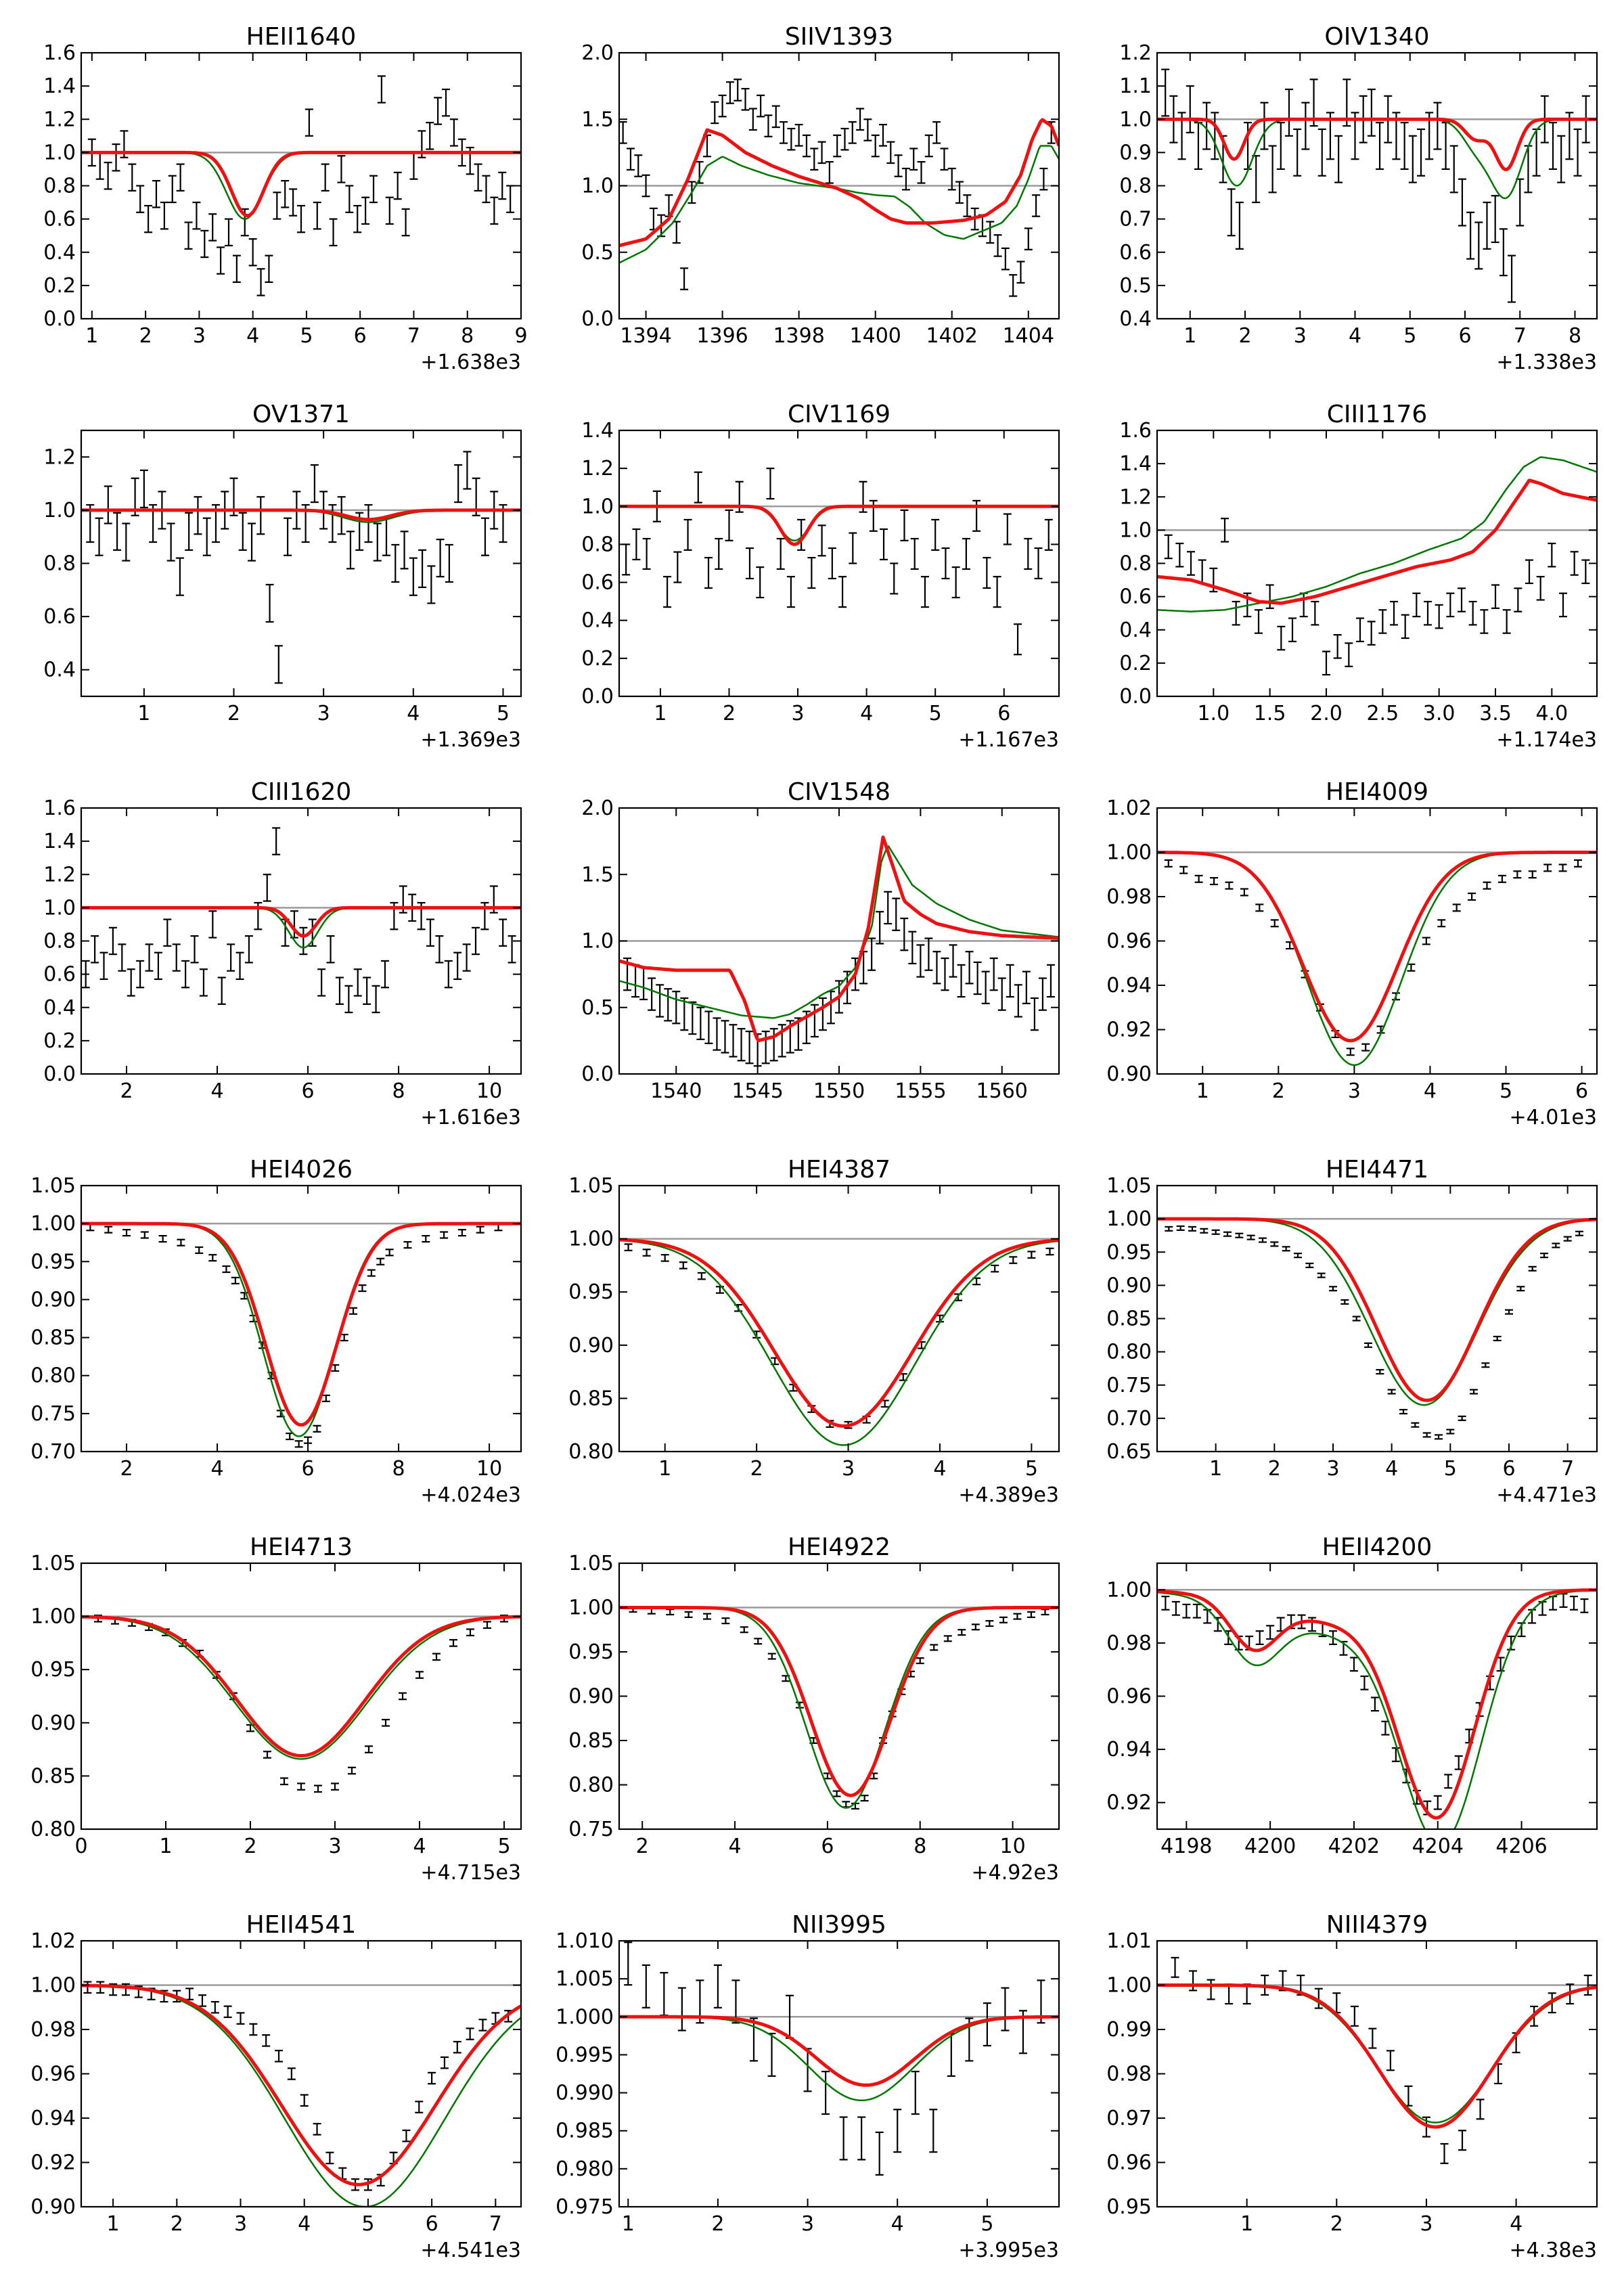 The image size is (1624, 2290). Describe the element at coordinates (839, 1170) in the screenshot. I see `panel-title: HEI4387` at that location.